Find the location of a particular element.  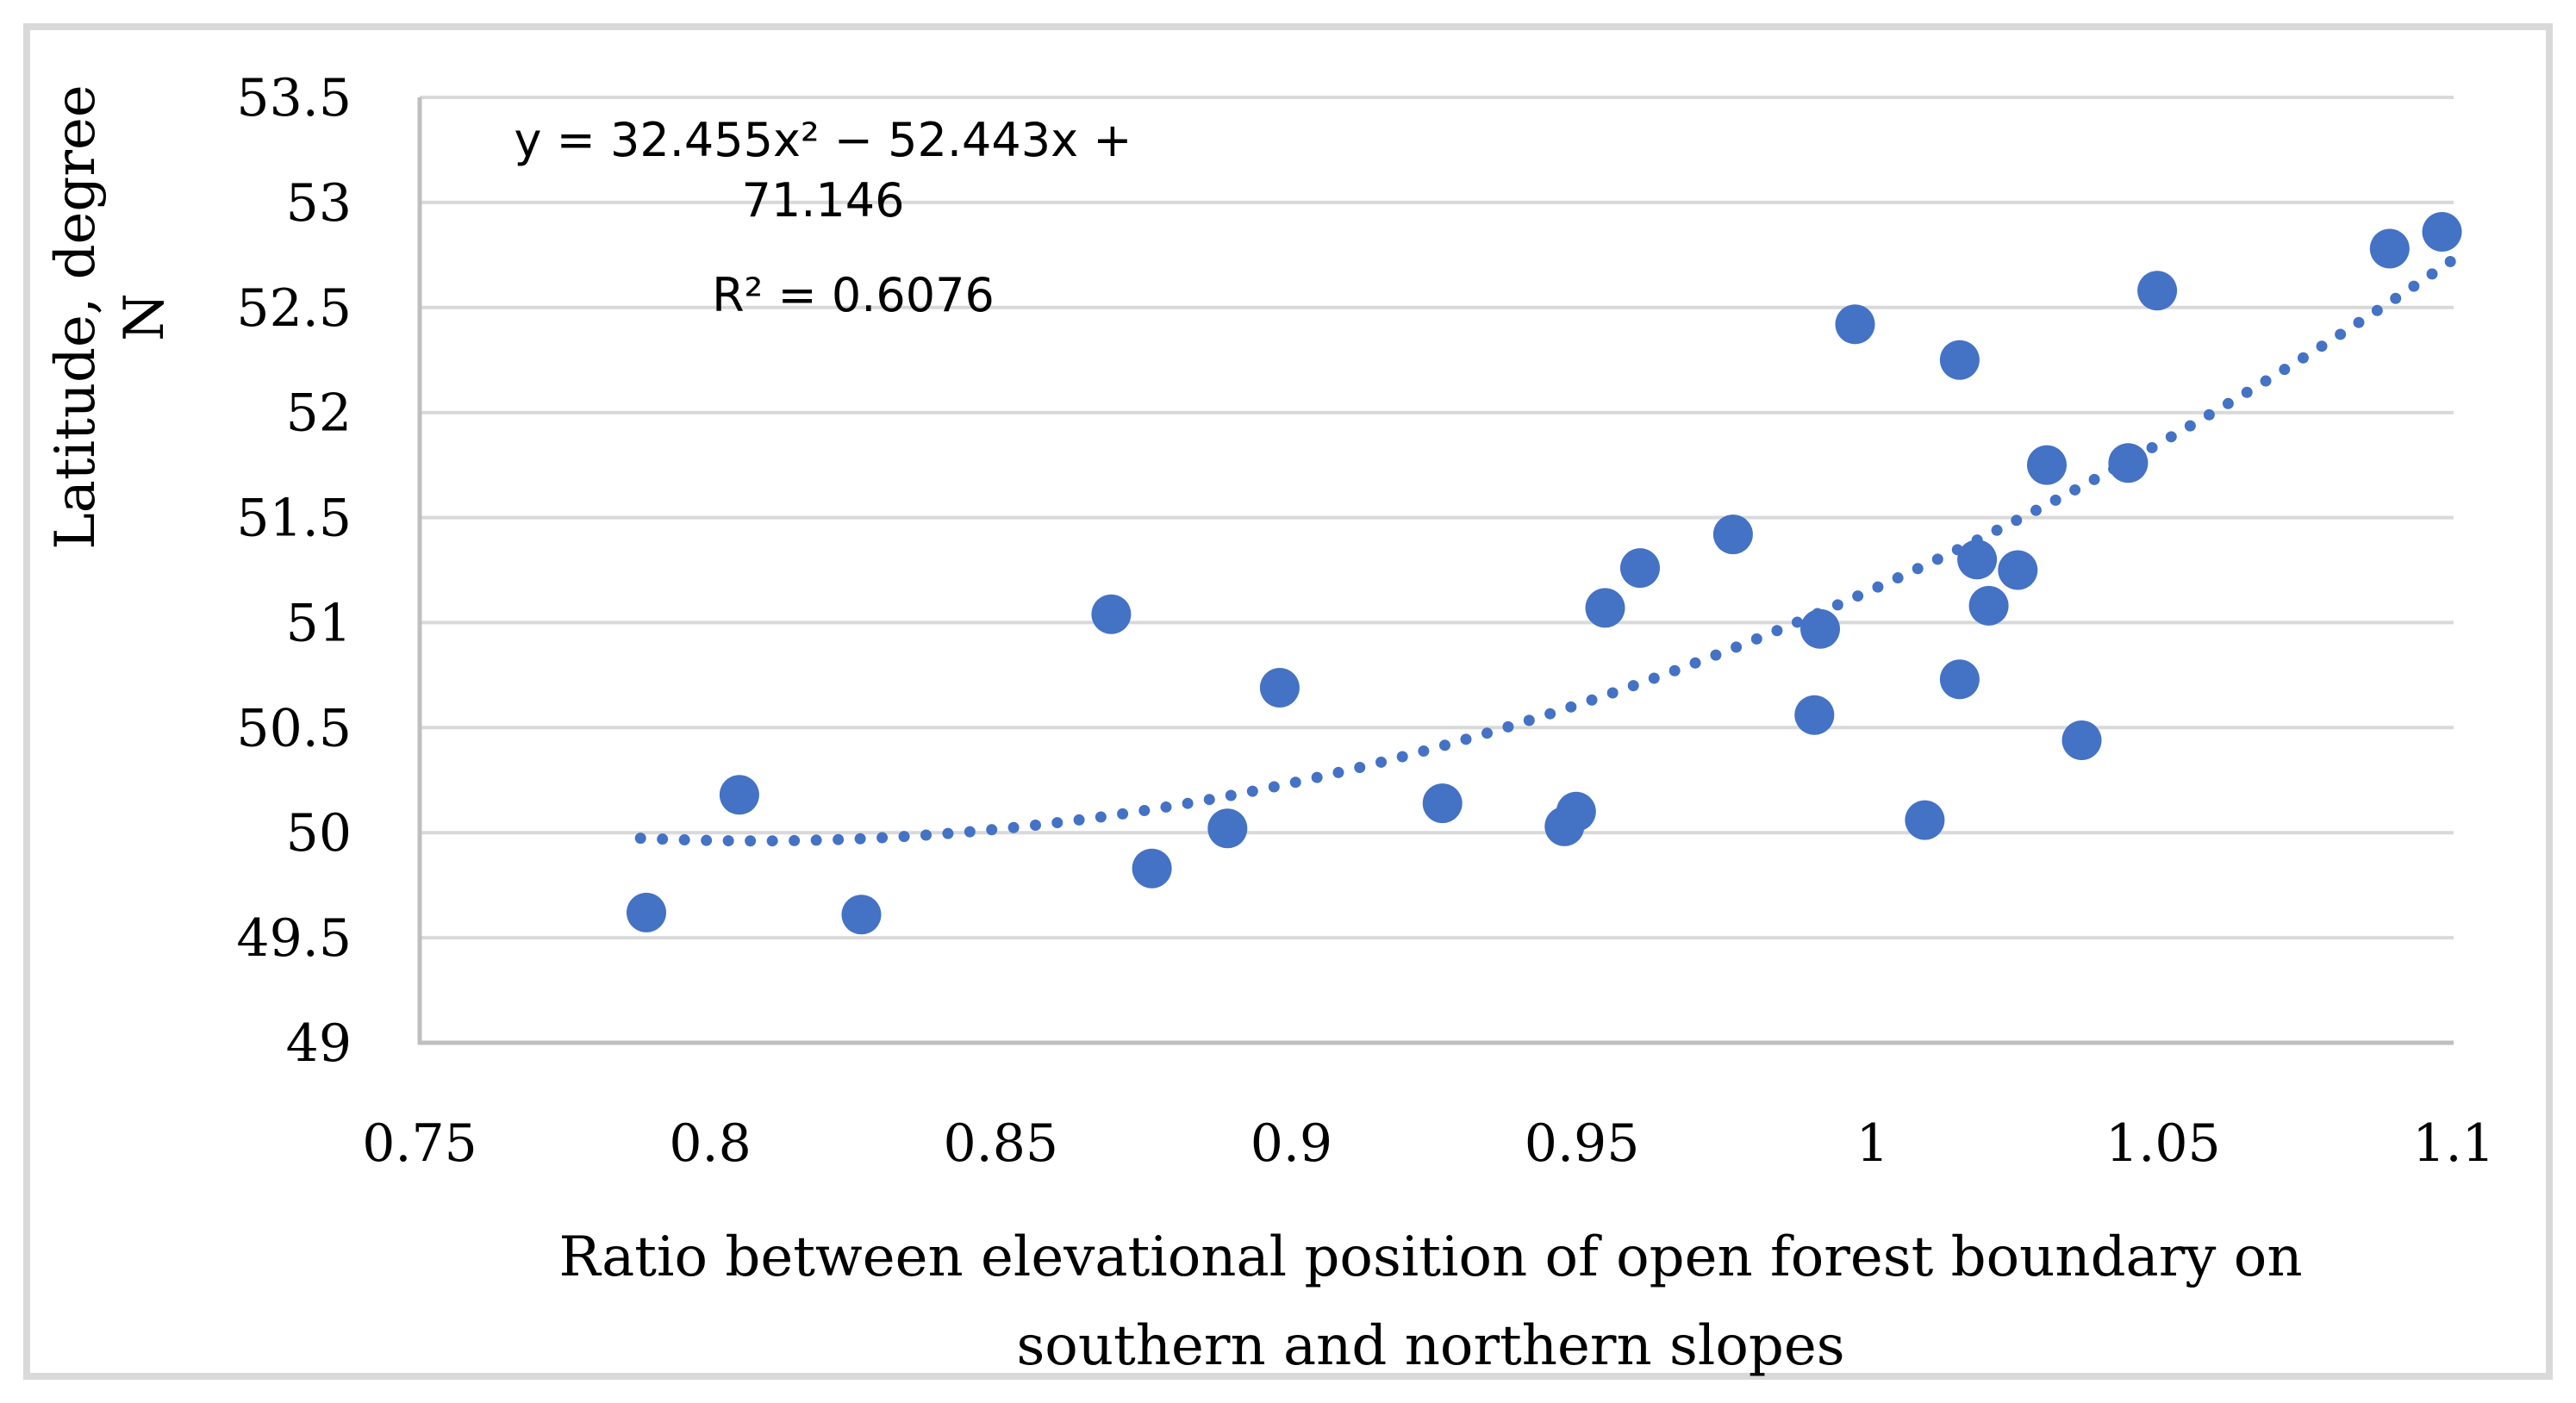

x-tick-label: 0.9 is located at coordinates (1291, 1143).